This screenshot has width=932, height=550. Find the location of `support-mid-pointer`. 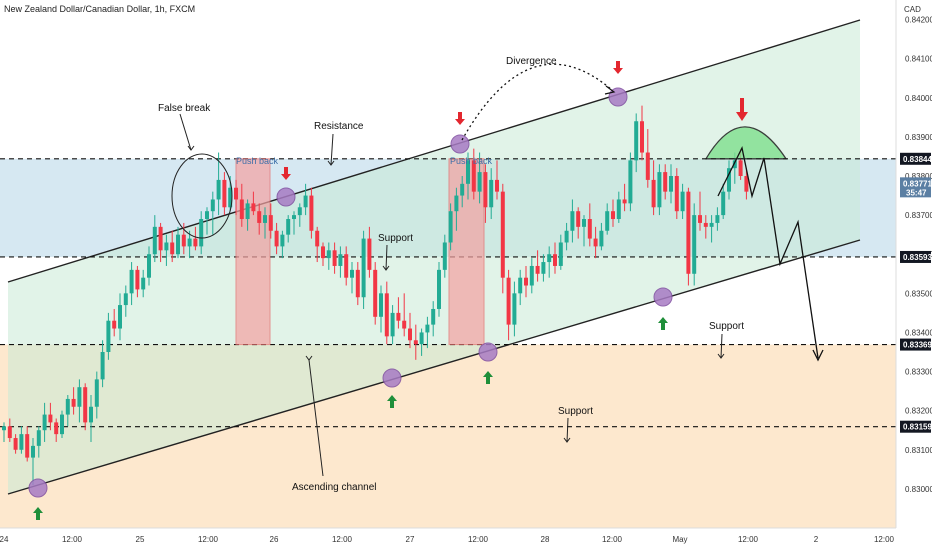

support-mid-pointer is located at coordinates (386, 257).